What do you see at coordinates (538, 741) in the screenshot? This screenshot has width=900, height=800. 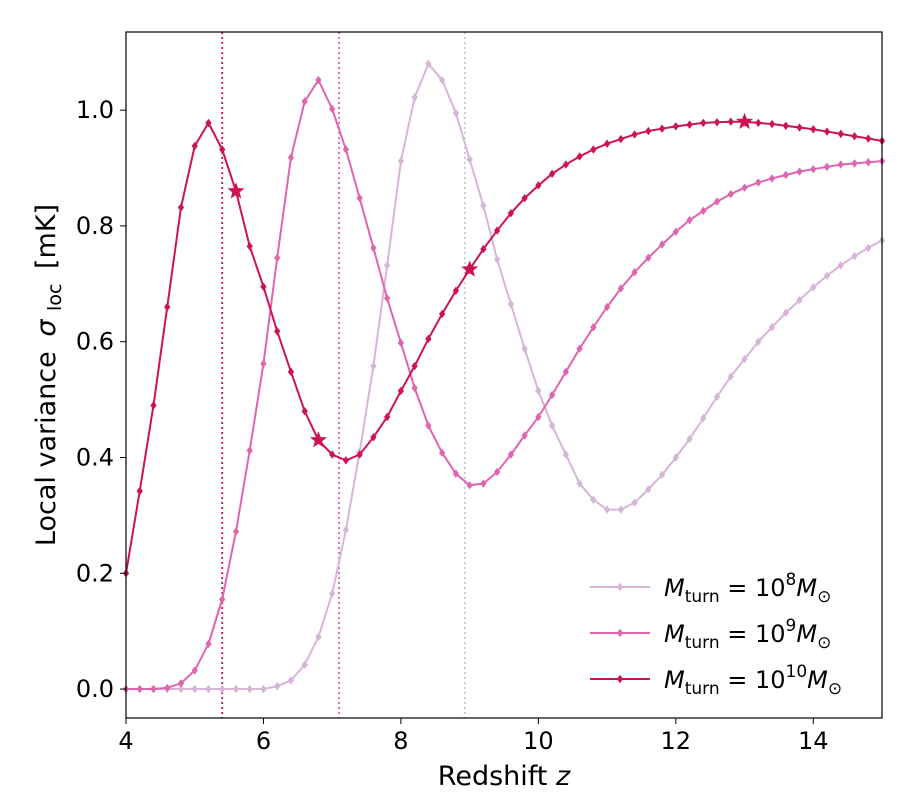 I see `x-tick-label: 10` at bounding box center [538, 741].